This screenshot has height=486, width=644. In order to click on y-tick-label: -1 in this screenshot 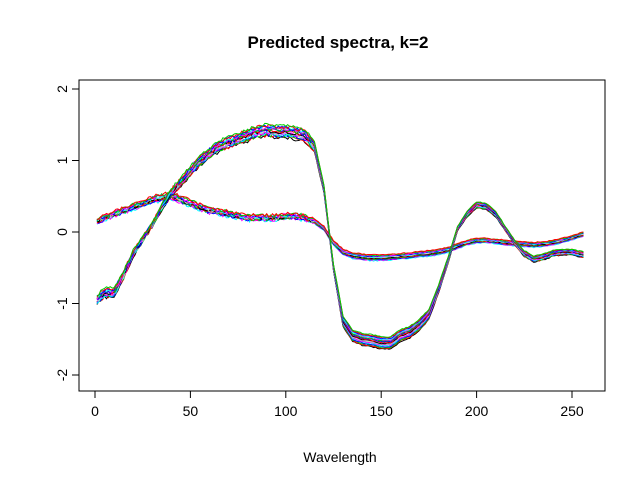, I will do `click(62, 303)`.